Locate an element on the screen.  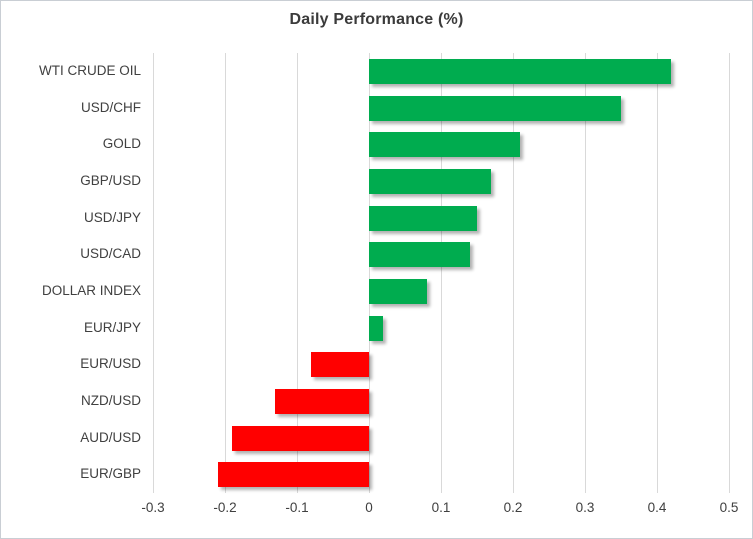
bar-eur-gbp is located at coordinates (293, 475).